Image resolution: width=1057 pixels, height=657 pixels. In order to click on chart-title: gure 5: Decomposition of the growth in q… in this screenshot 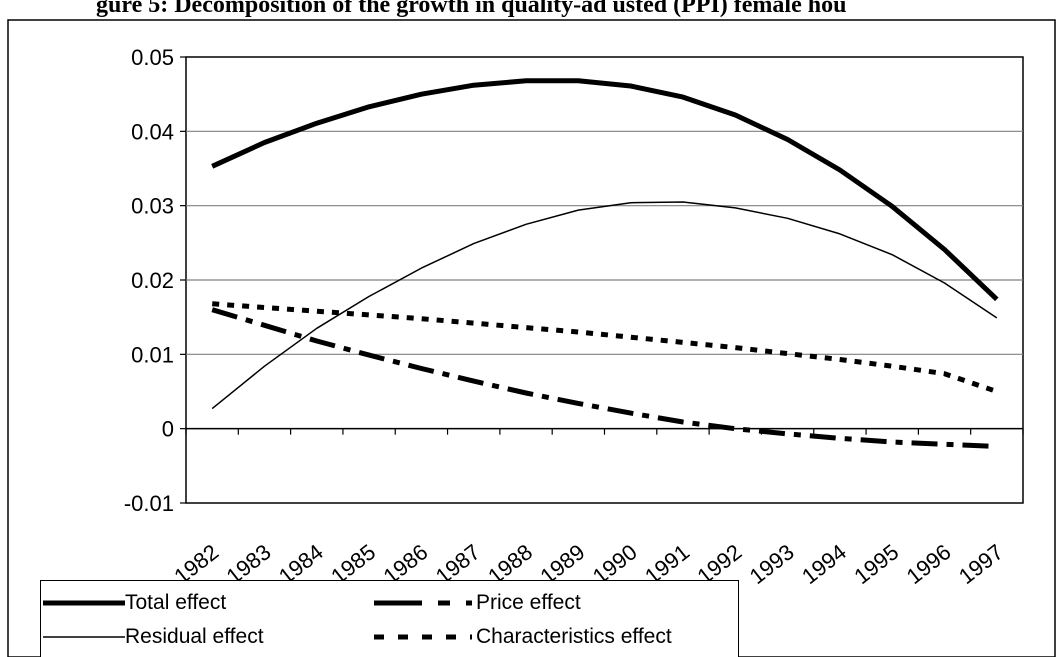, I will do `click(471, 9)`.